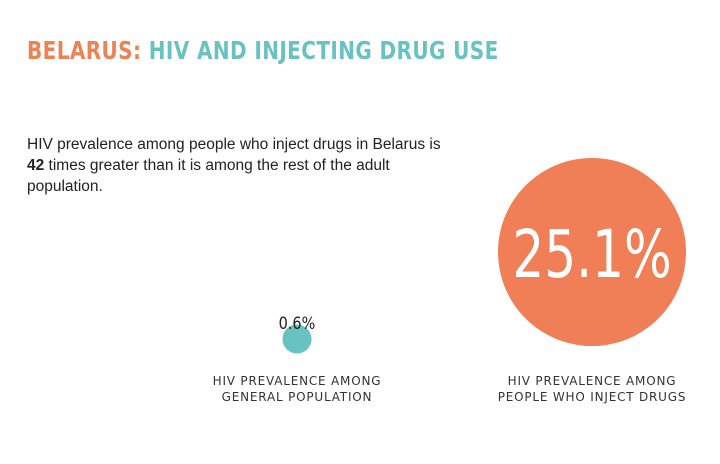 The width and height of the screenshot is (720, 464). What do you see at coordinates (297, 323) in the screenshot?
I see `general-population-value-label: 0.6%` at bounding box center [297, 323].